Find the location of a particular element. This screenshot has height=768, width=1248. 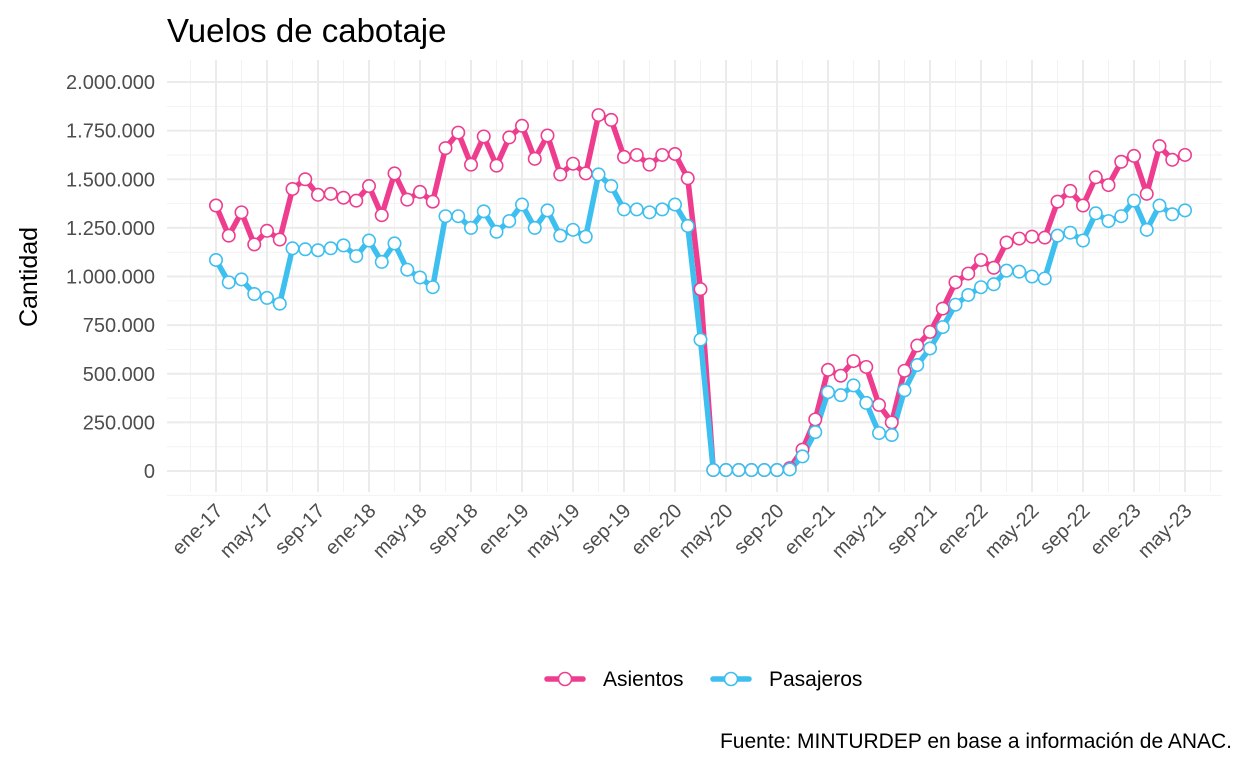

y-tick-label: 1.750.000 is located at coordinates (110, 132).